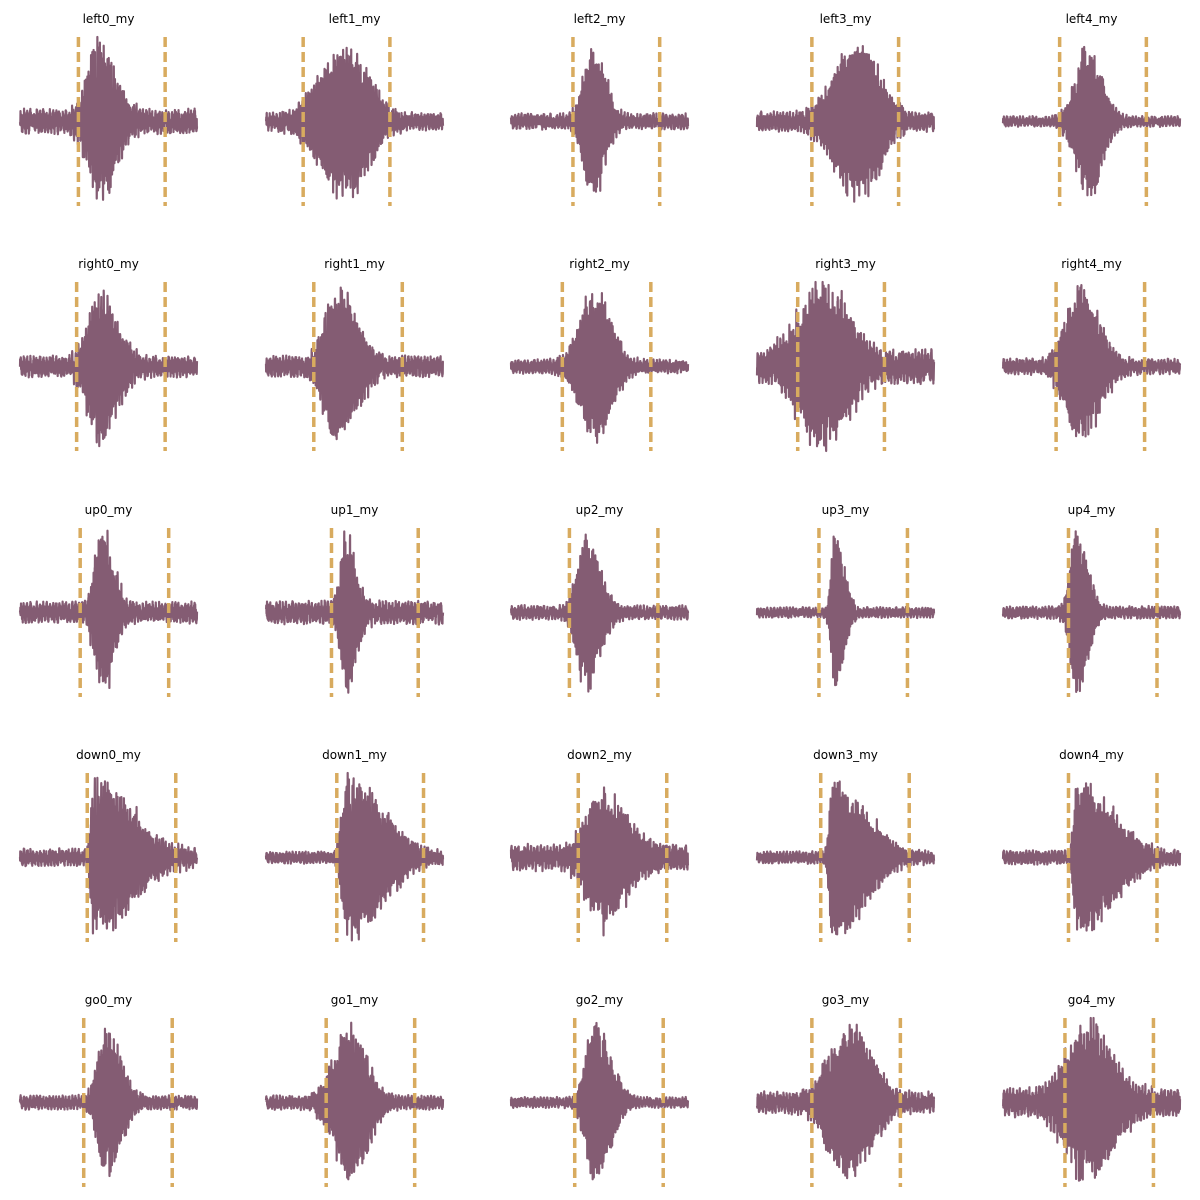 This screenshot has width=1200, height=1200. What do you see at coordinates (599, 1000) in the screenshot?
I see `panel-title: go2_my` at bounding box center [599, 1000].